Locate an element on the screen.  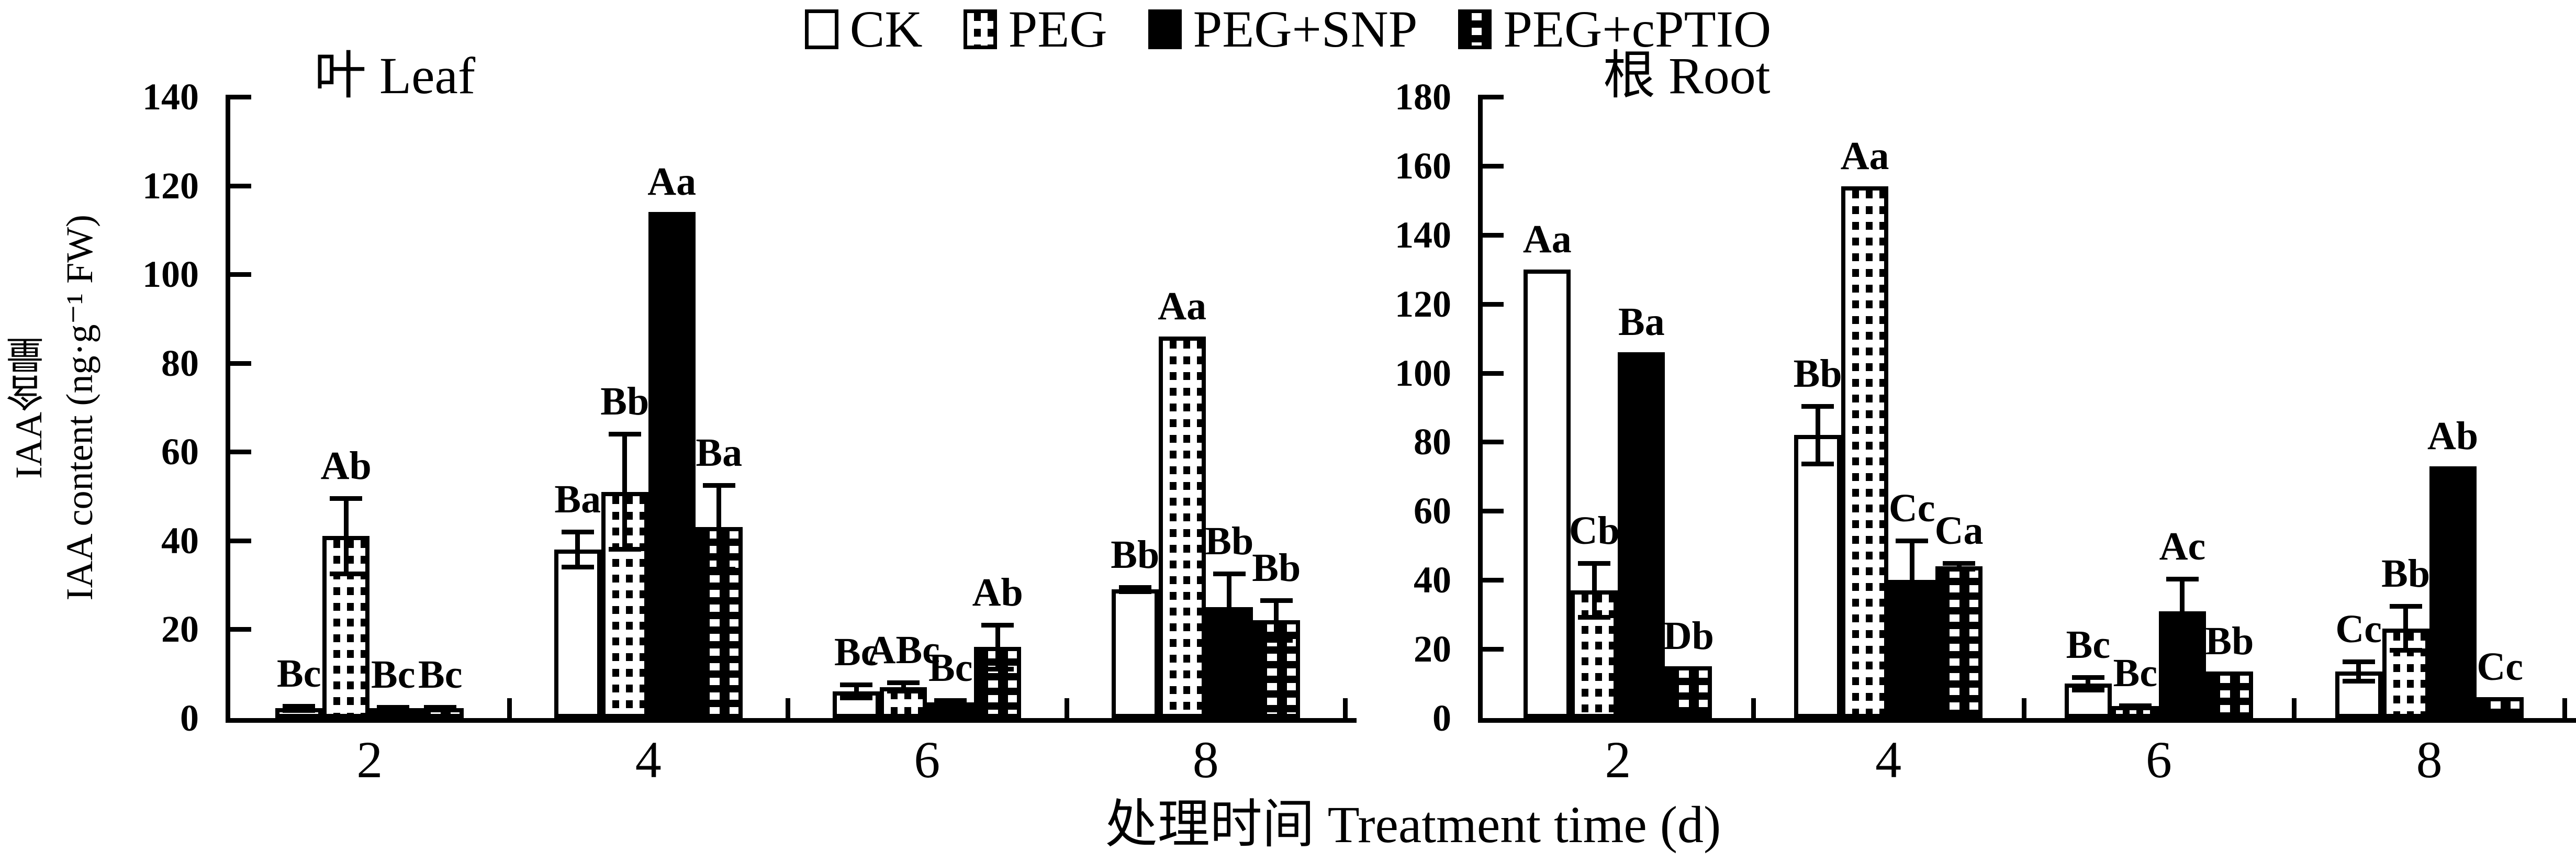
sig-label: Db is located at coordinates (1688, 636).